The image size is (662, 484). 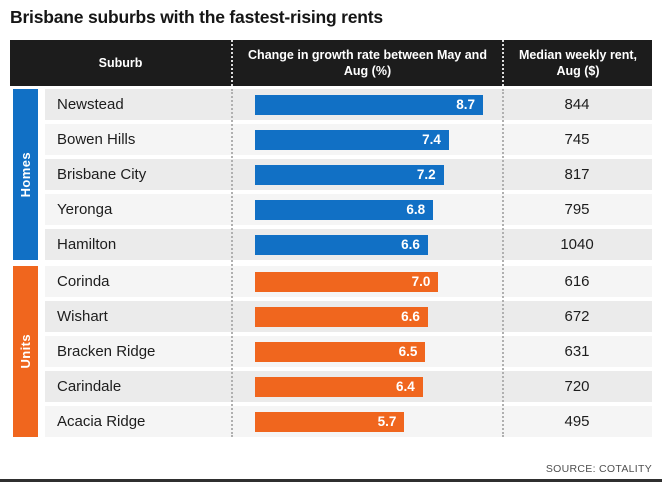 What do you see at coordinates (408, 351) in the screenshot?
I see `bar-value-label: 6.5` at bounding box center [408, 351].